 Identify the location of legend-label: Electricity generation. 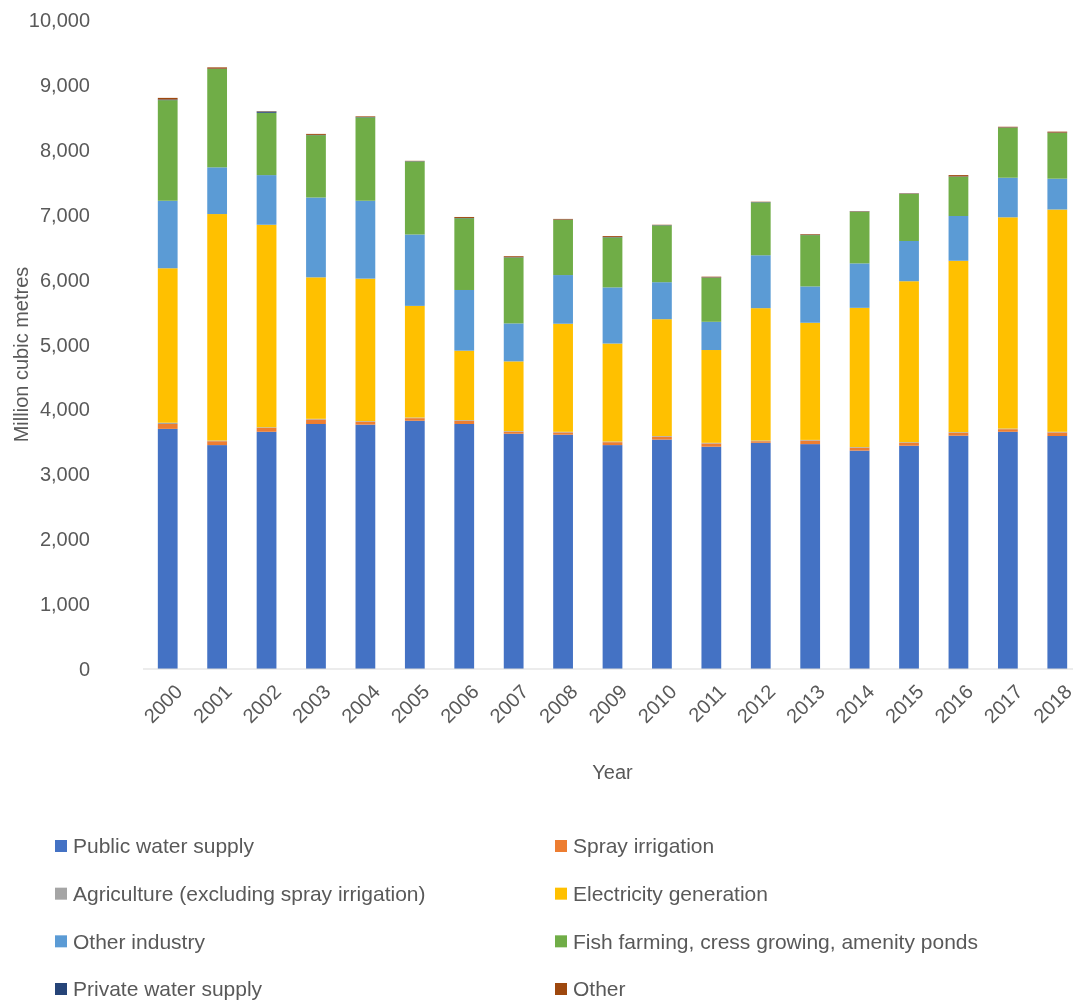
(670, 894).